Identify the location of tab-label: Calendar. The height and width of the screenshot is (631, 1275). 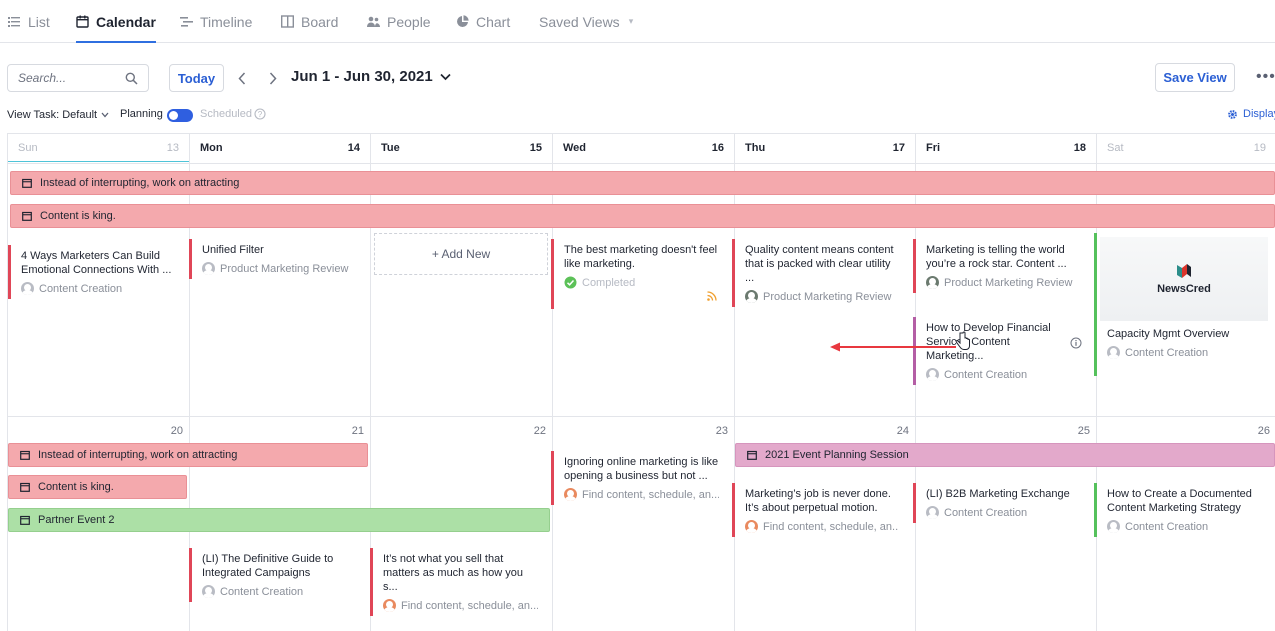
(126, 21).